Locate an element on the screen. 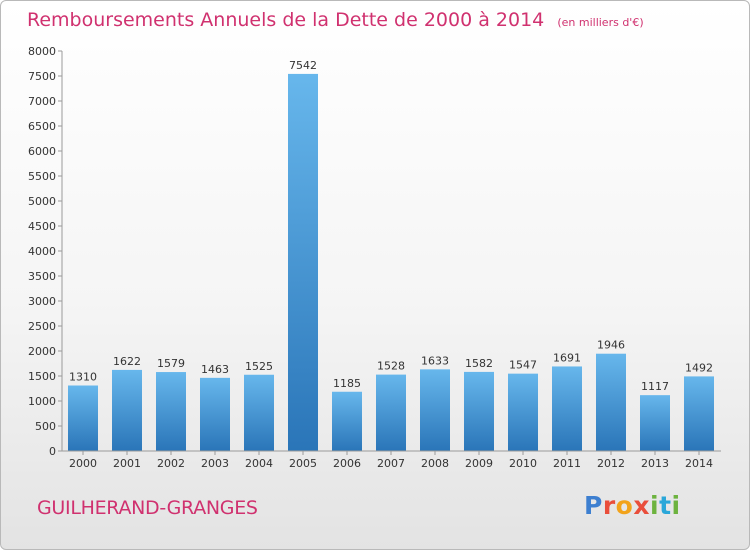  y-tick-label: 3000 is located at coordinates (42, 301).